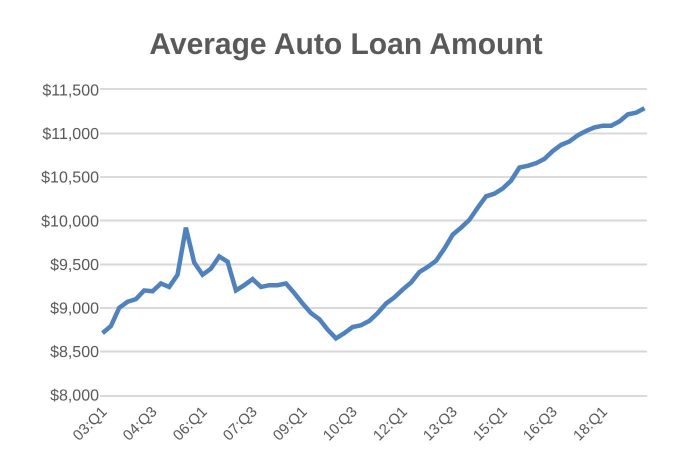 The image size is (692, 470). I want to click on chart-title: Average Auto Loan Amount, so click(346, 44).